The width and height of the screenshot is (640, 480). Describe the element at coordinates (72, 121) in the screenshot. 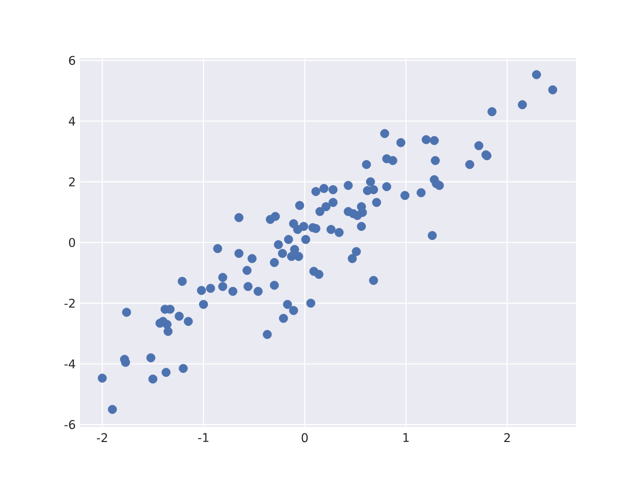

I see `y-tick-label: 4` at that location.